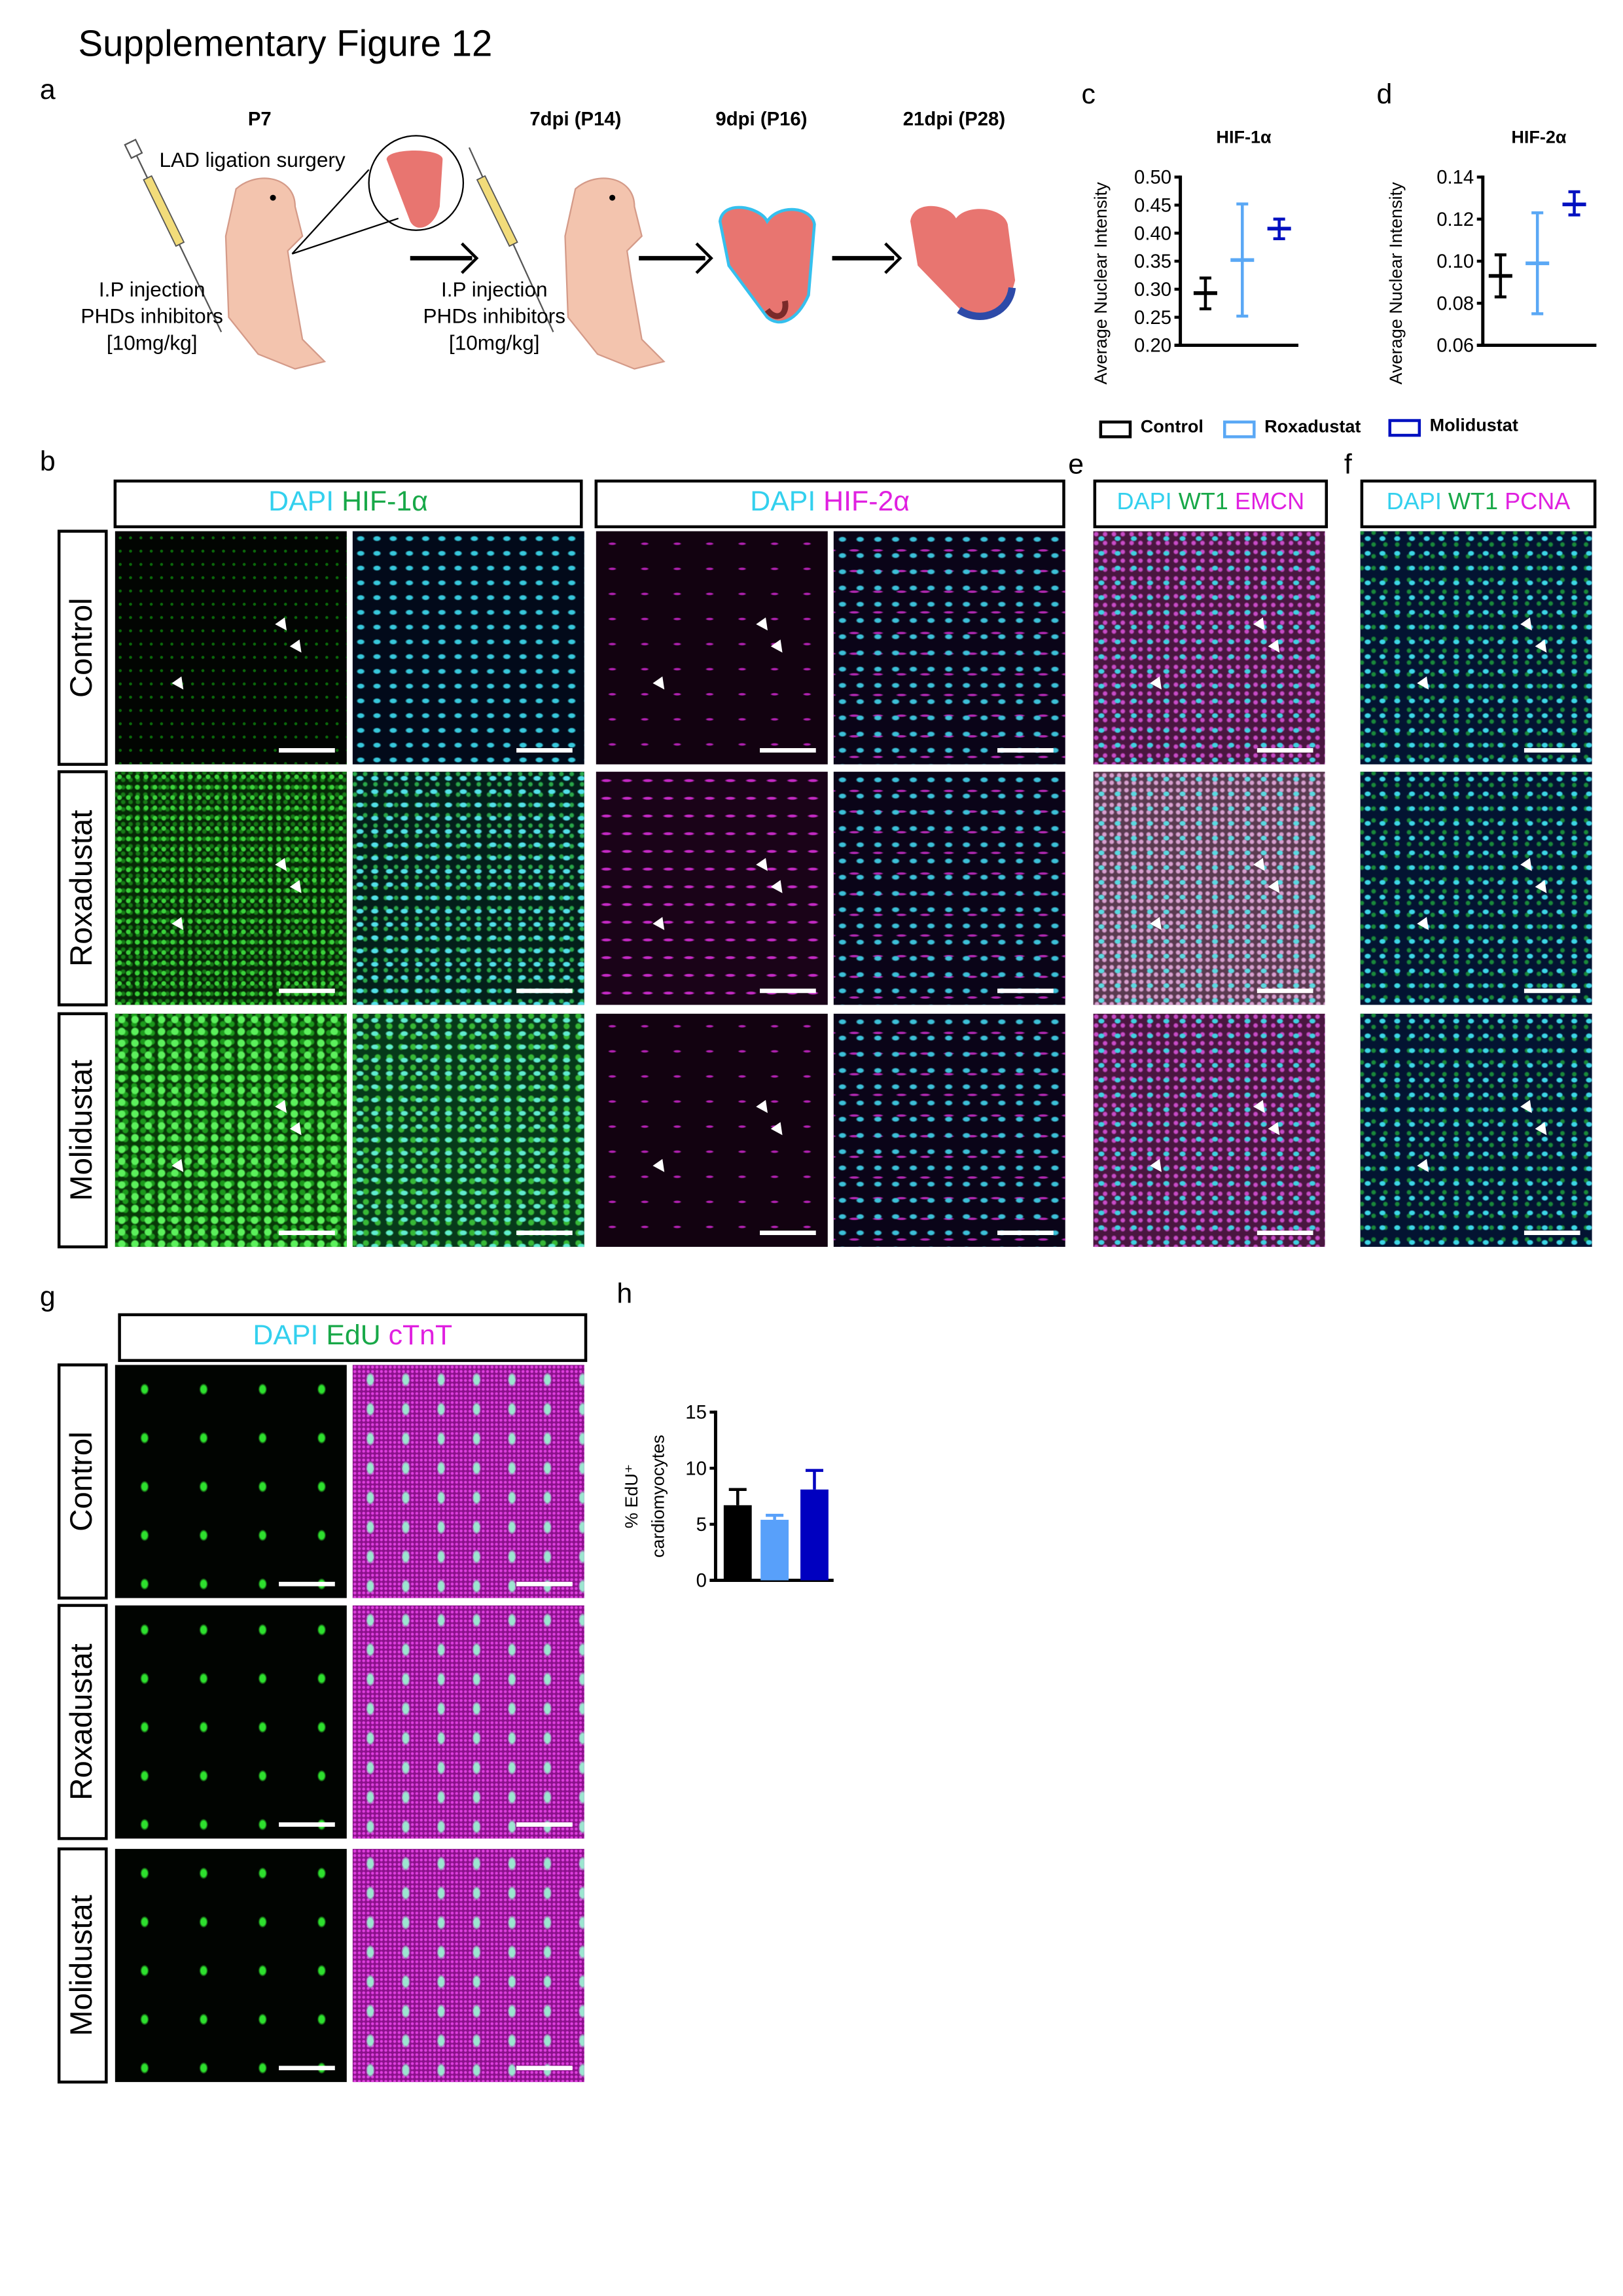  Describe the element at coordinates (867, 258) in the screenshot. I see `arrow-icon` at that location.